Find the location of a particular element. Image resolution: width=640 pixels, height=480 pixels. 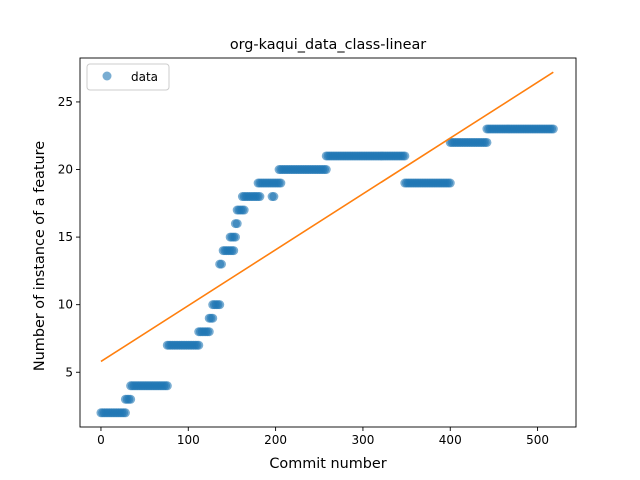

legend-label-data: data is located at coordinates (144, 77).